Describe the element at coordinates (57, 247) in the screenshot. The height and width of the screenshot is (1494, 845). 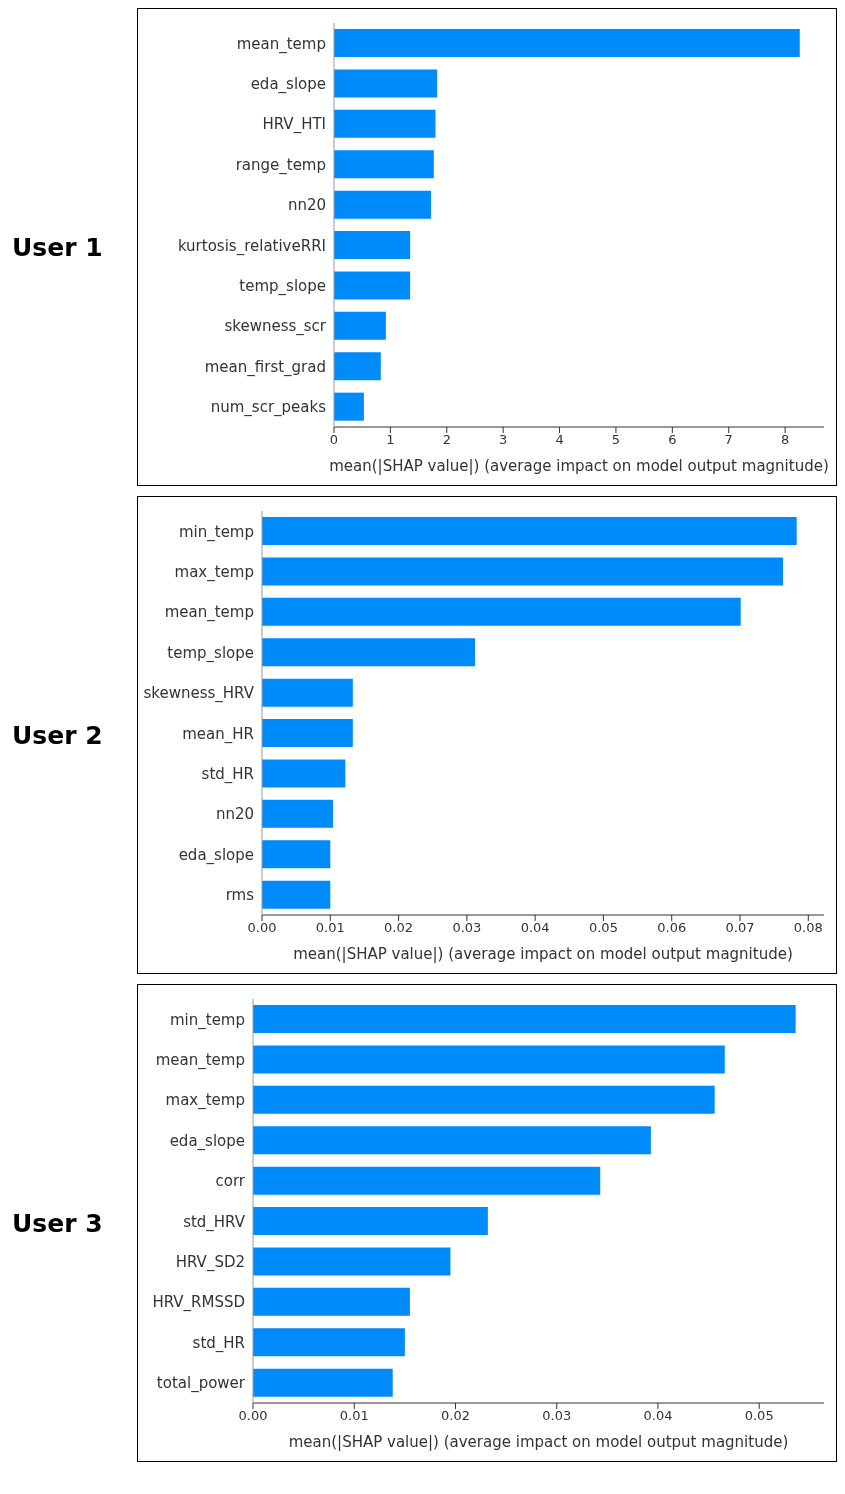
I see `text: User 1` at that location.